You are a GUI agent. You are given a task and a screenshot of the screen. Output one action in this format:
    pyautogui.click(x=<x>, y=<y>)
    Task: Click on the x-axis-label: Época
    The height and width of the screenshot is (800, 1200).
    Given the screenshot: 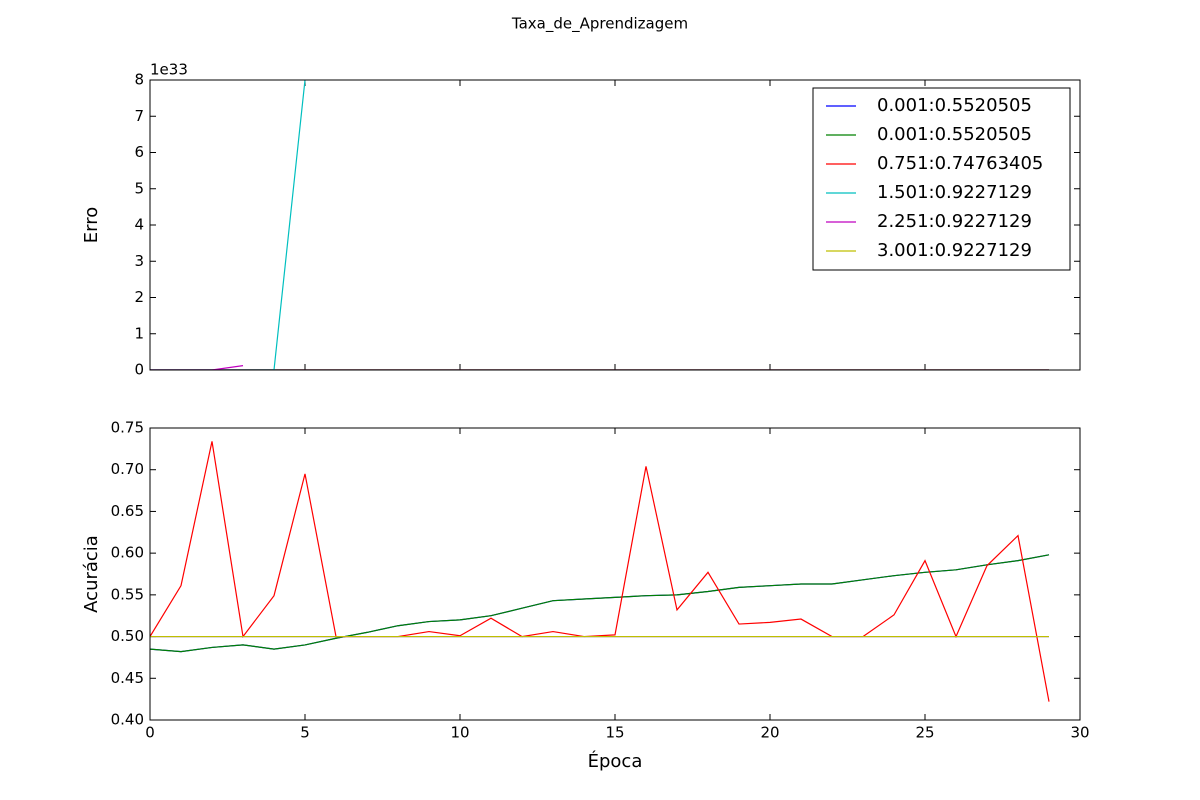 What is the action you would take?
    pyautogui.click(x=615, y=761)
    